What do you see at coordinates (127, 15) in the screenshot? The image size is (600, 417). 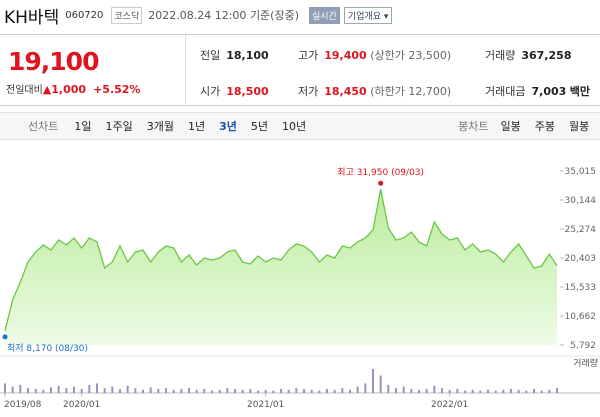 I see `market-badge: 코스닥` at bounding box center [127, 15].